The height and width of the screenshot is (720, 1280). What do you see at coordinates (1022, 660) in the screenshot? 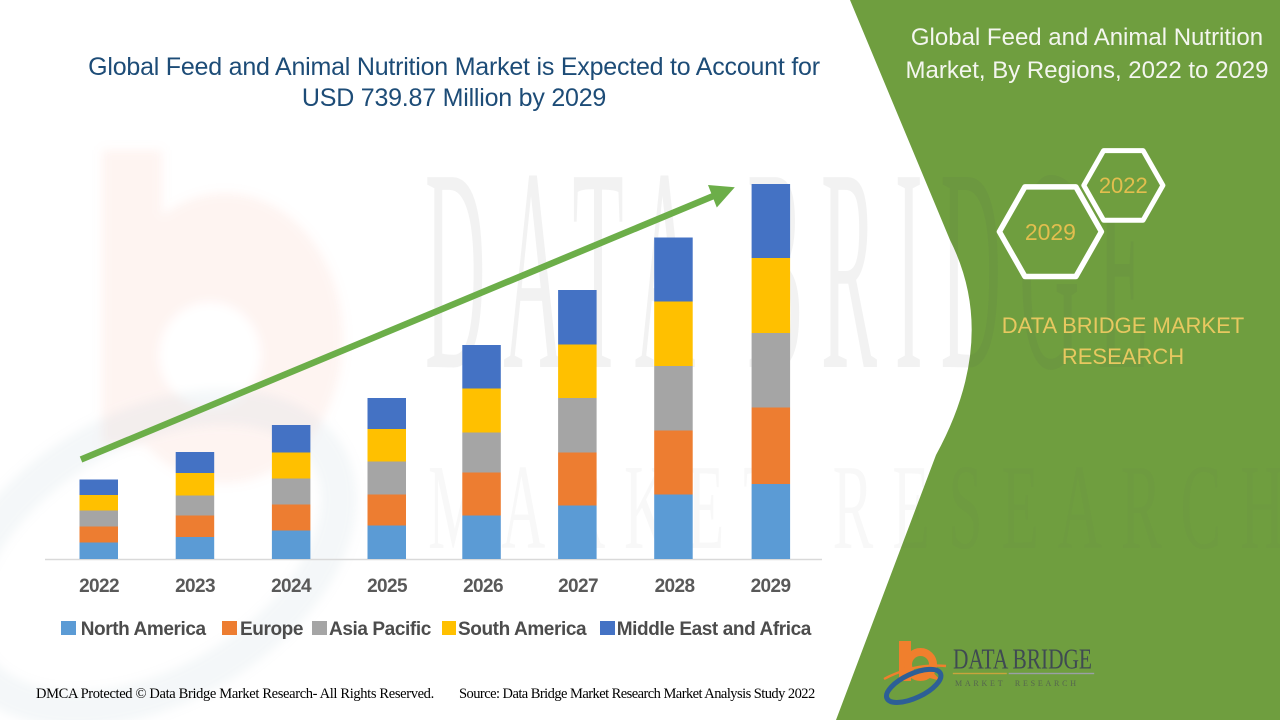
I see `svg-text: DATA BRIDGE` at bounding box center [1022, 660].